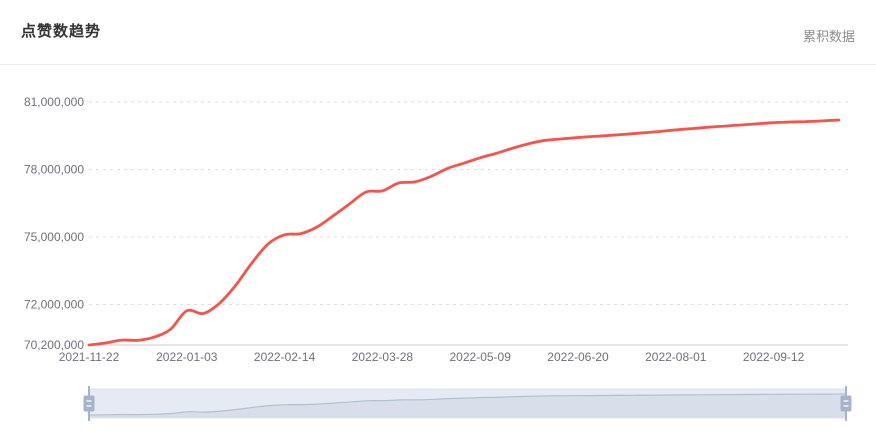  I want to click on y-axis-label: 78,000,000, so click(54, 170).